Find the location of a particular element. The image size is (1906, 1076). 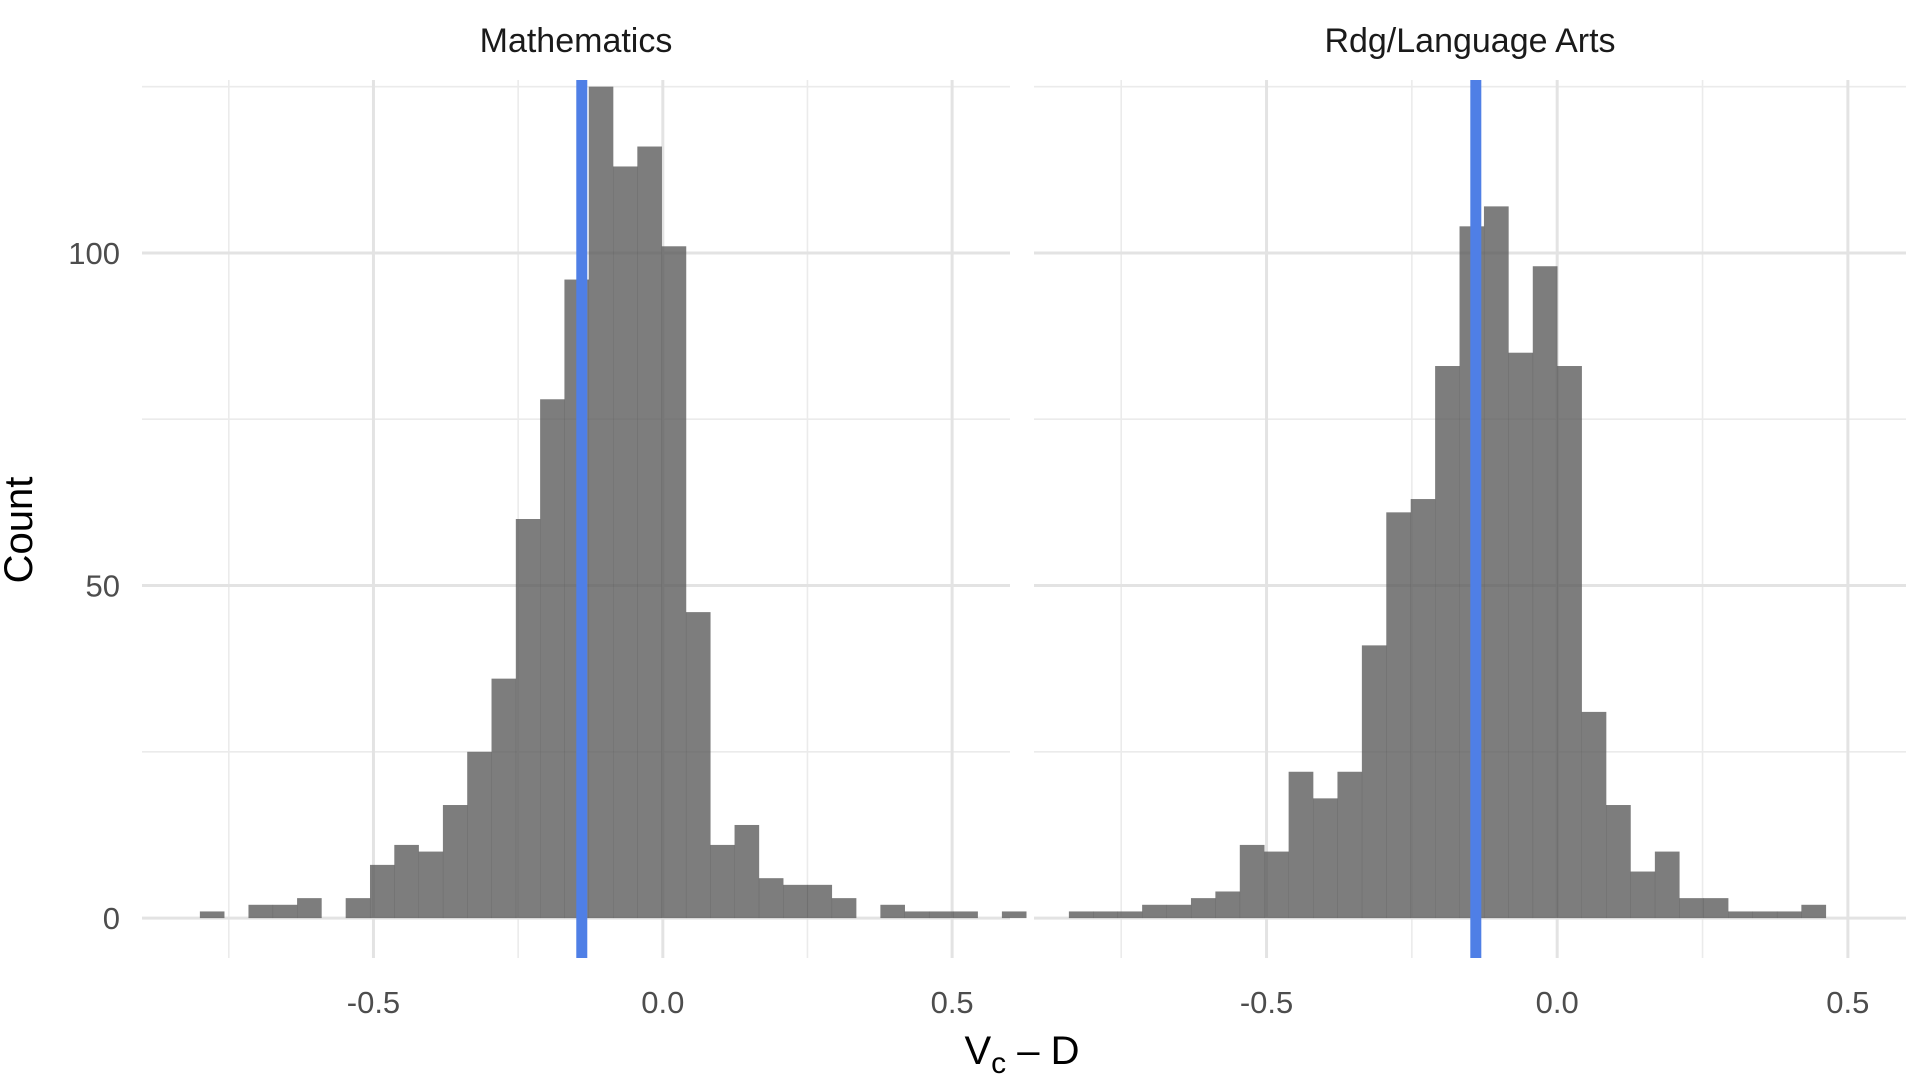

x-axis-title: Vc – D is located at coordinates (1021, 1052).